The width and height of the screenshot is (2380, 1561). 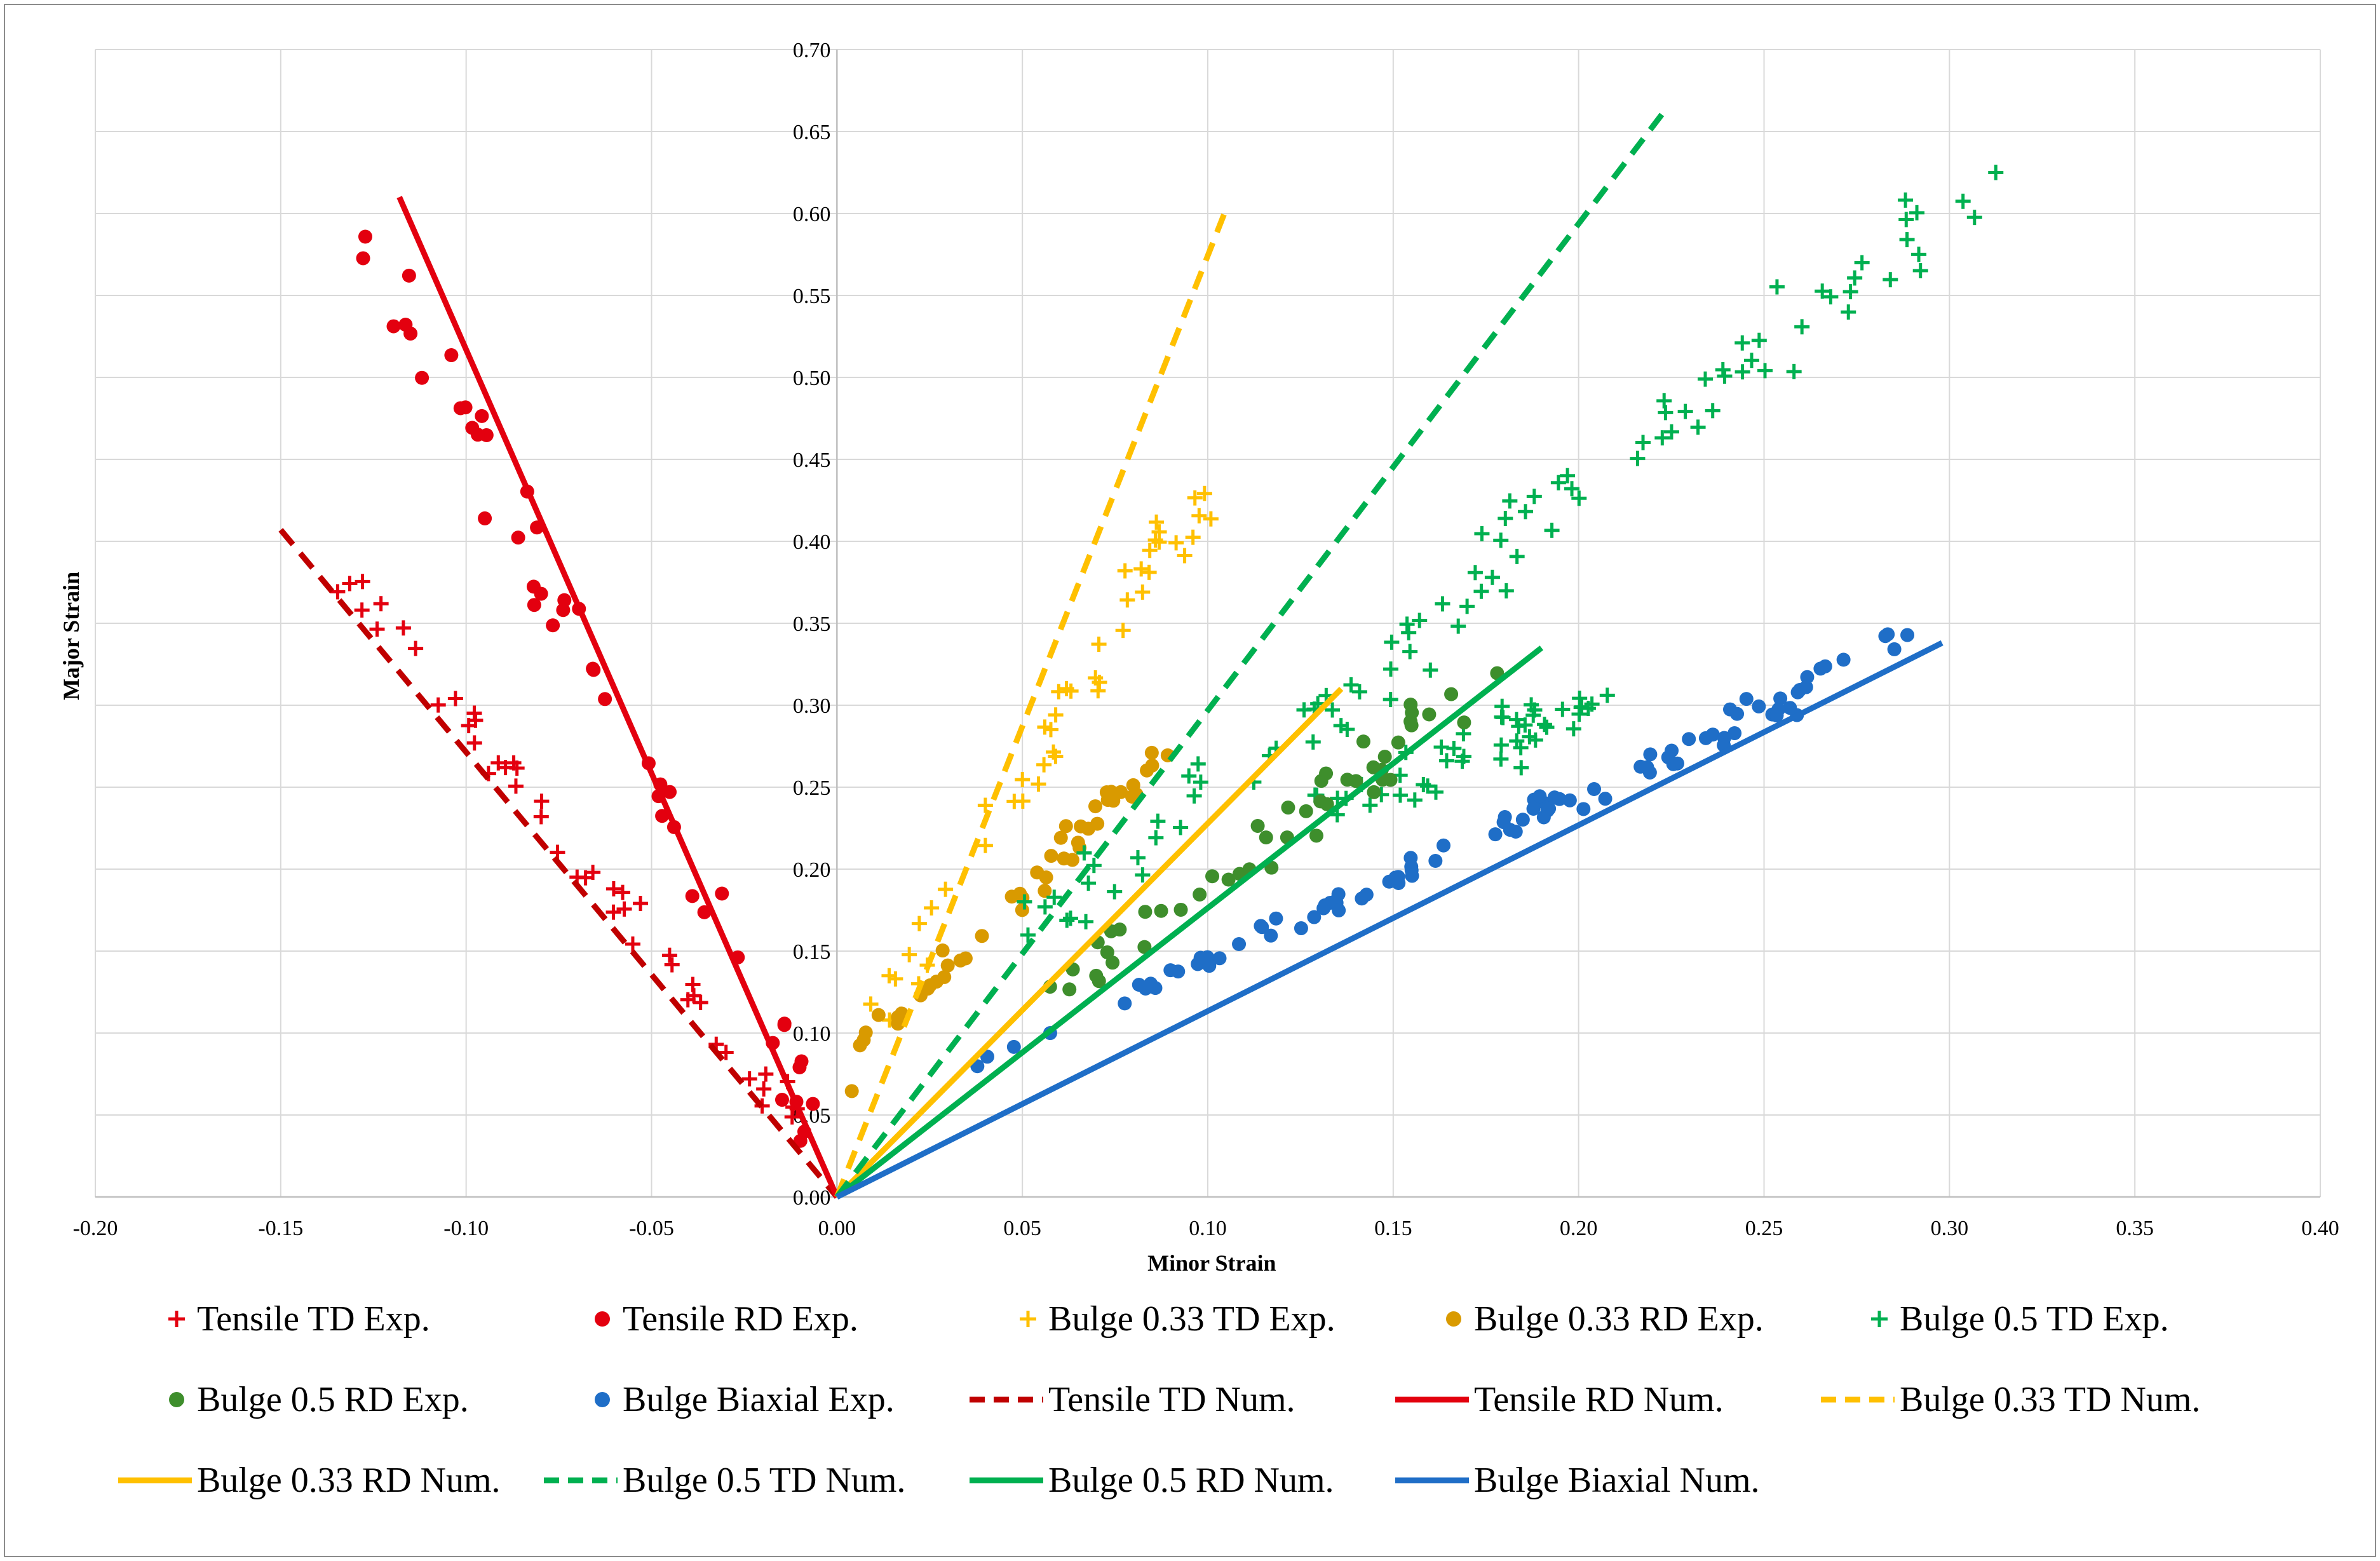 I want to click on y-tick-label: 0.40, so click(x=812, y=542).